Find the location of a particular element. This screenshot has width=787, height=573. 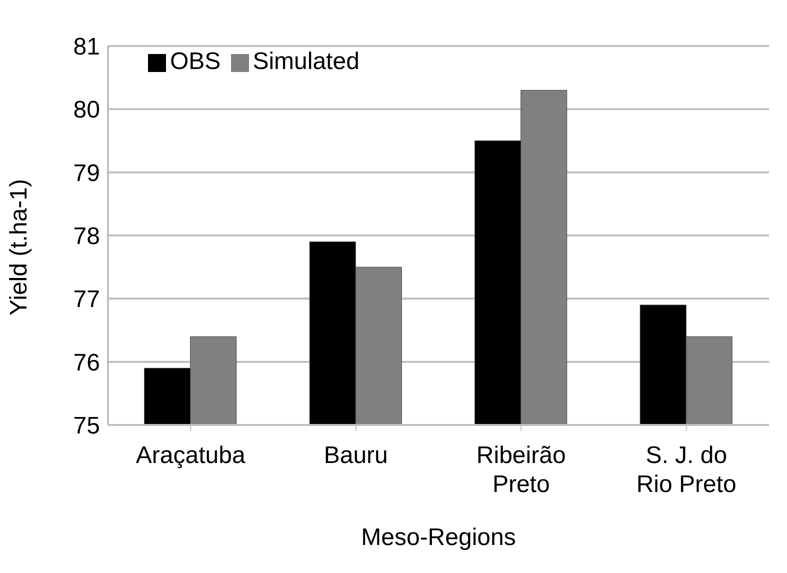

y-tick-label: 81 is located at coordinates (86, 47).